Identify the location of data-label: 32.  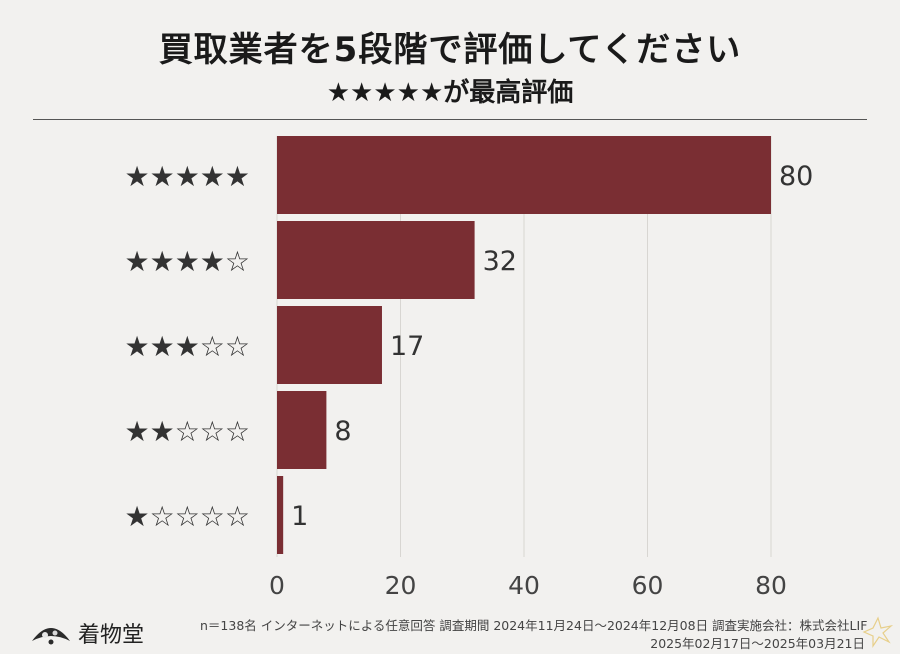
(500, 261).